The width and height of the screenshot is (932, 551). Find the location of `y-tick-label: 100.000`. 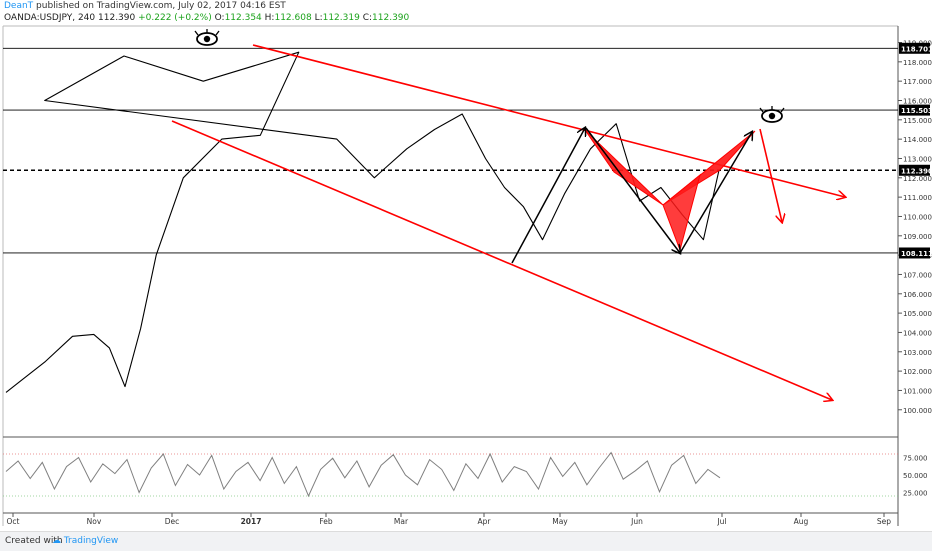

y-tick-label: 100.000 is located at coordinates (917, 411).